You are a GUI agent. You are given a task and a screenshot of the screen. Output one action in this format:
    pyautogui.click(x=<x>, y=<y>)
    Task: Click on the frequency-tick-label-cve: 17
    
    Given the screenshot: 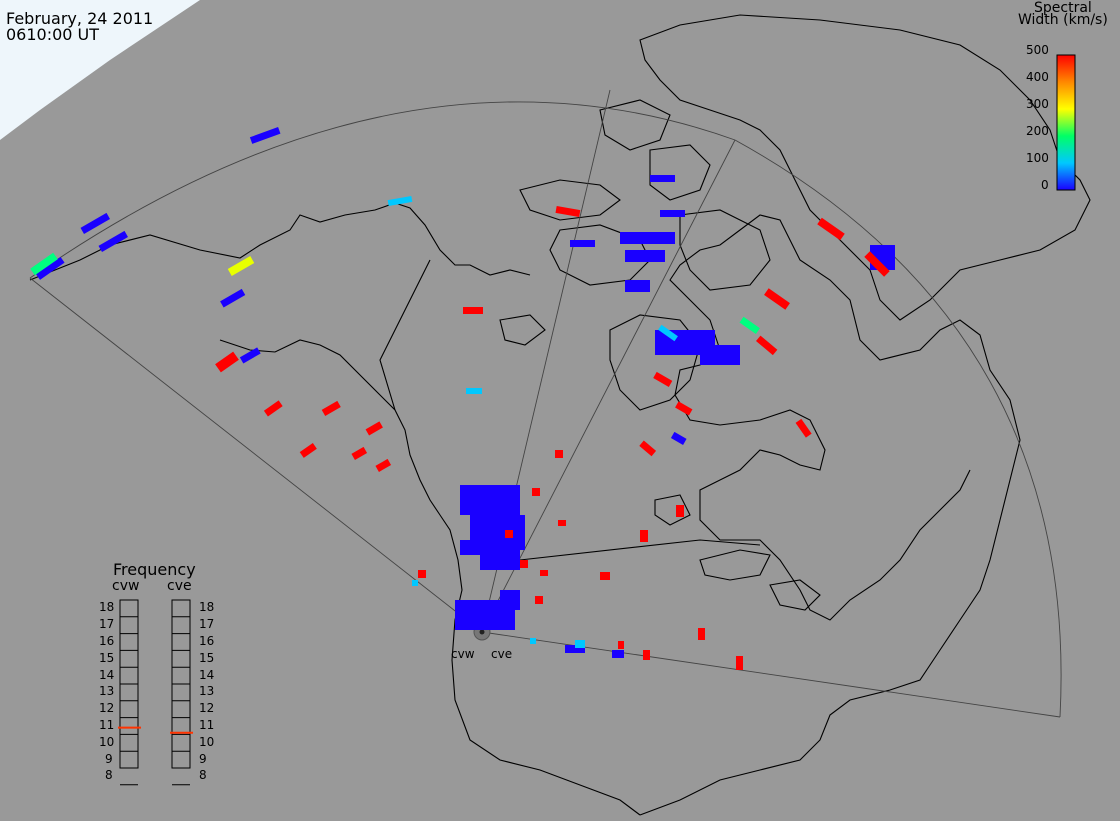 What is the action you would take?
    pyautogui.click(x=207, y=624)
    